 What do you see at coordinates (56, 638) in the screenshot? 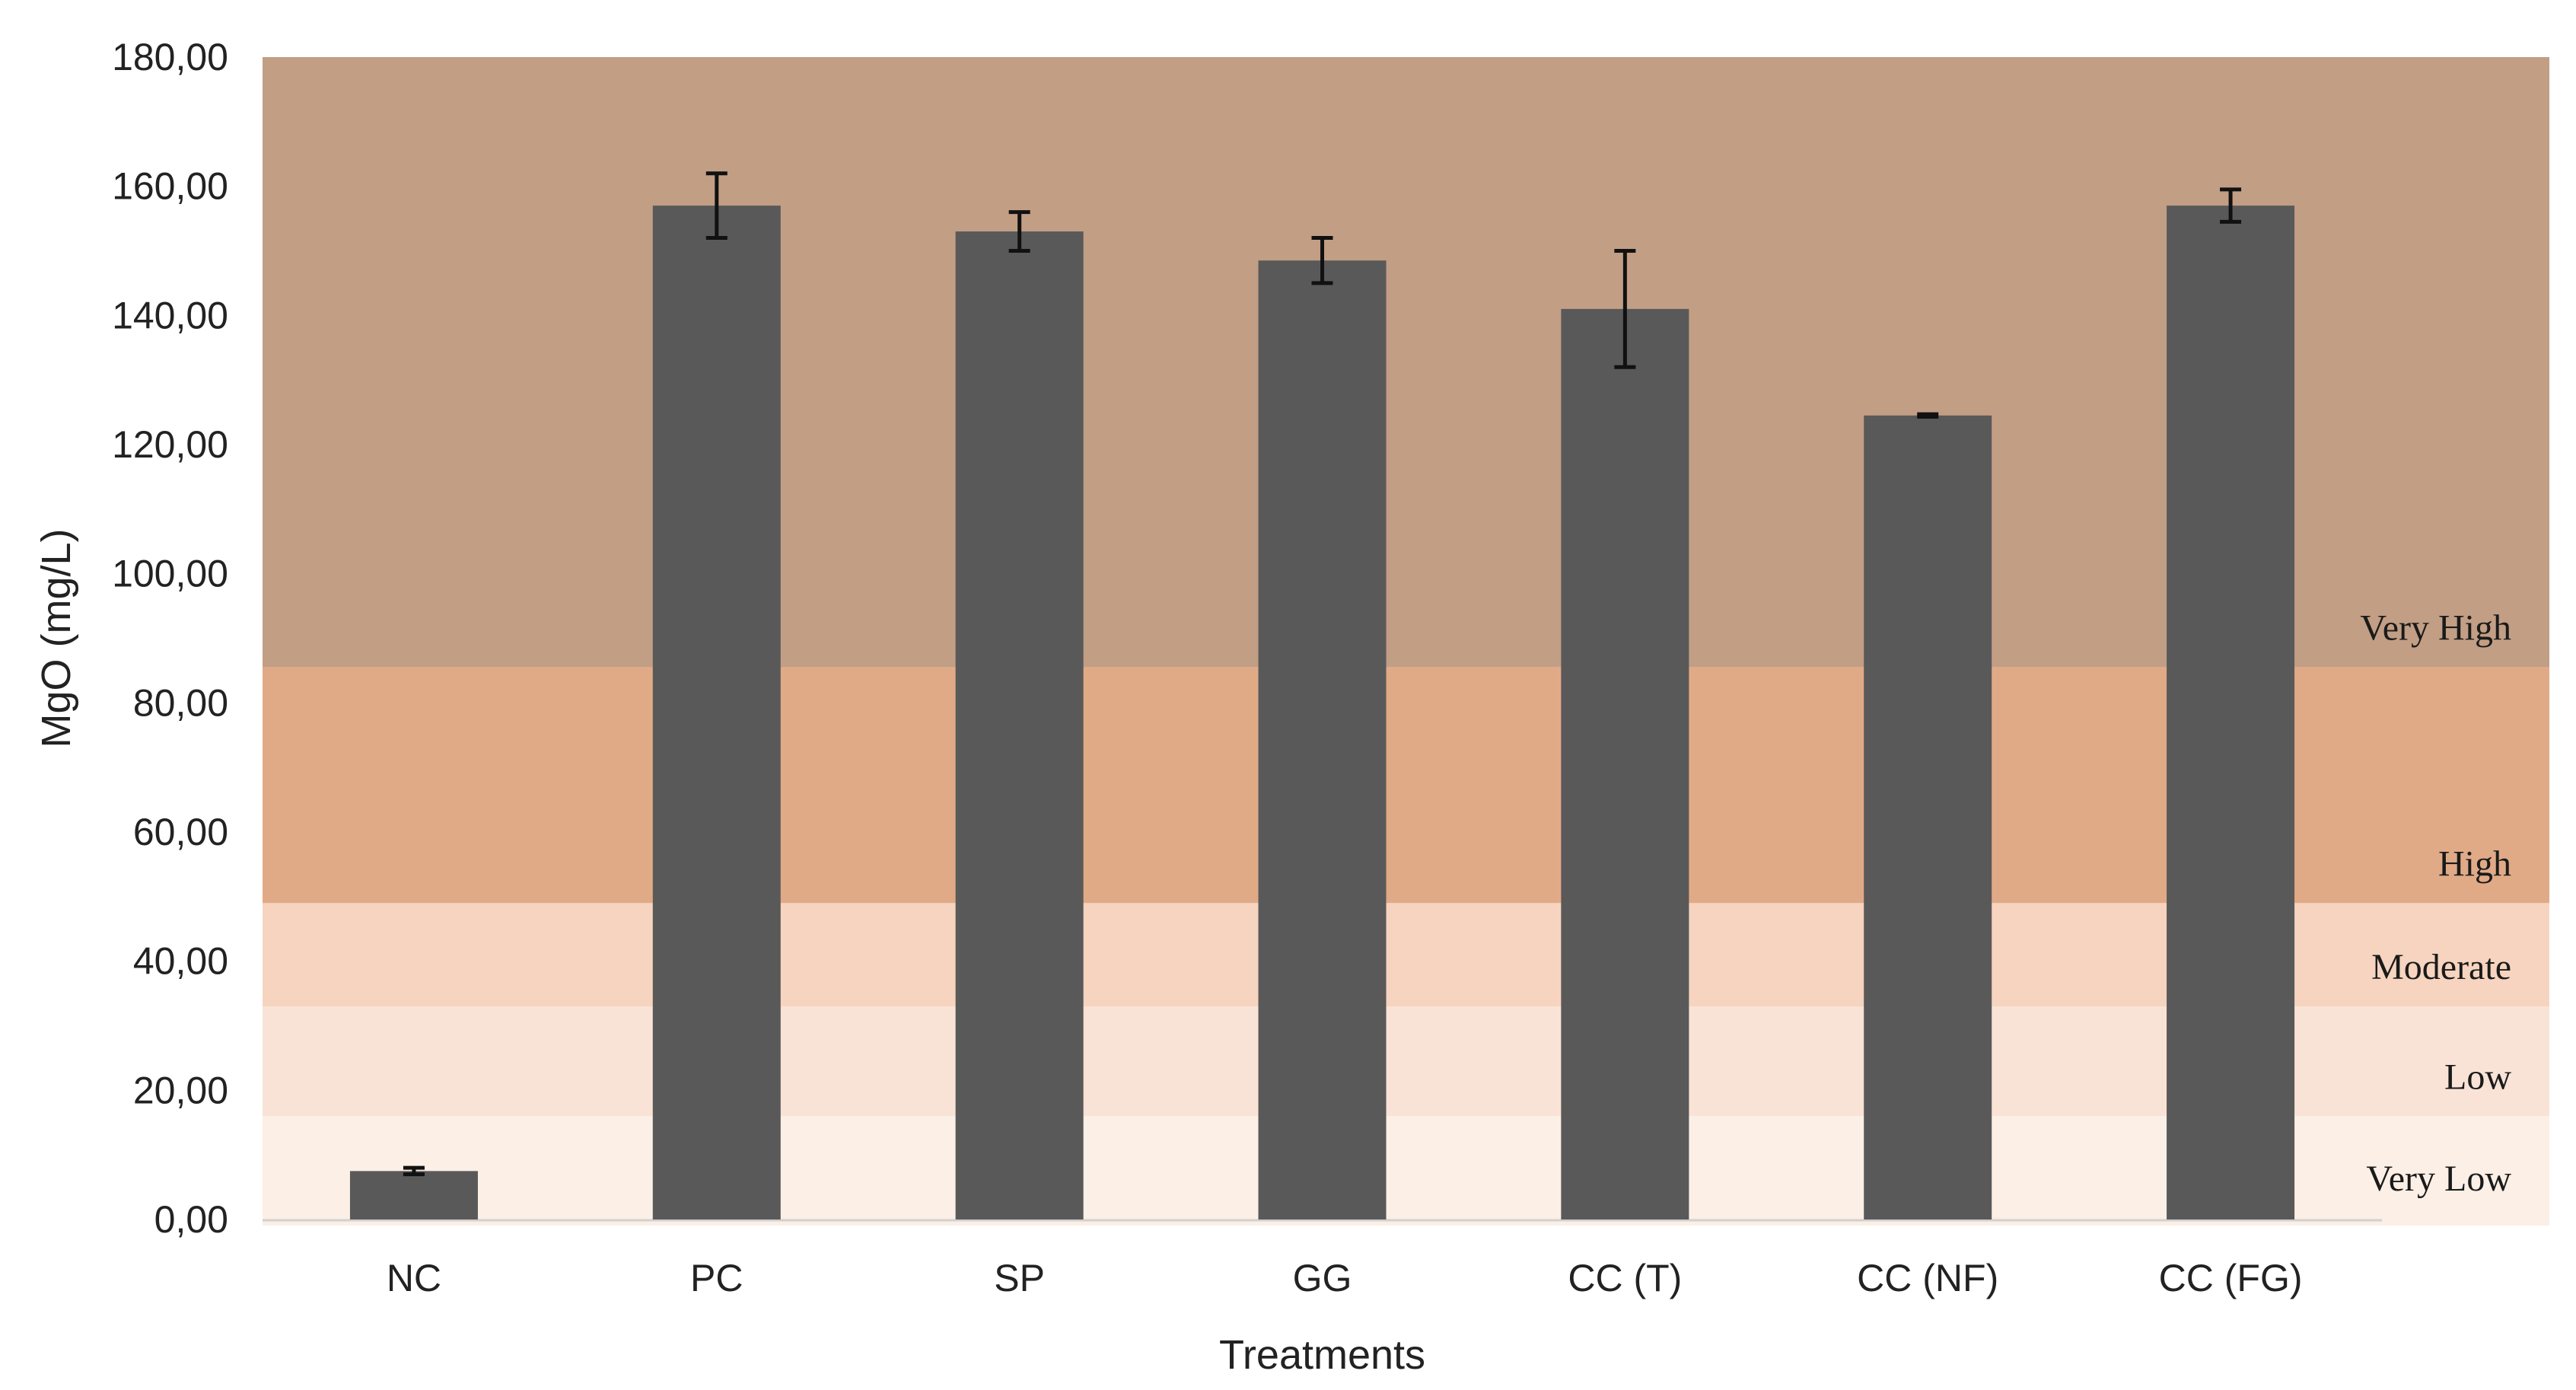
I see `y-axis-title: MgO (mg/L)` at bounding box center [56, 638].